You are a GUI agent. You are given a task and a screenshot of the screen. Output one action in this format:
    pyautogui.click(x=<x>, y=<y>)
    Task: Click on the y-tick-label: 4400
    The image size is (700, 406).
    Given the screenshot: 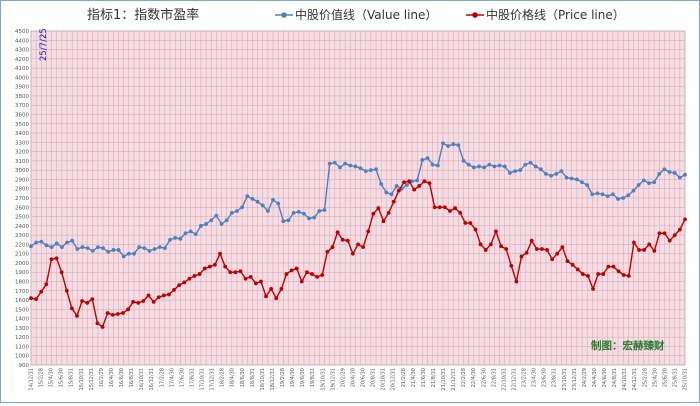 What is the action you would take?
    pyautogui.click(x=22, y=41)
    